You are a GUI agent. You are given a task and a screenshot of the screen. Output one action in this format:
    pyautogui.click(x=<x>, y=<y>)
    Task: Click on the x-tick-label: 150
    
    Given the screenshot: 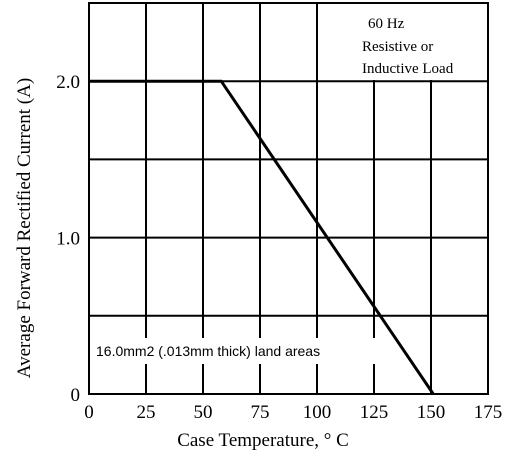 What is the action you would take?
    pyautogui.click(x=431, y=412)
    